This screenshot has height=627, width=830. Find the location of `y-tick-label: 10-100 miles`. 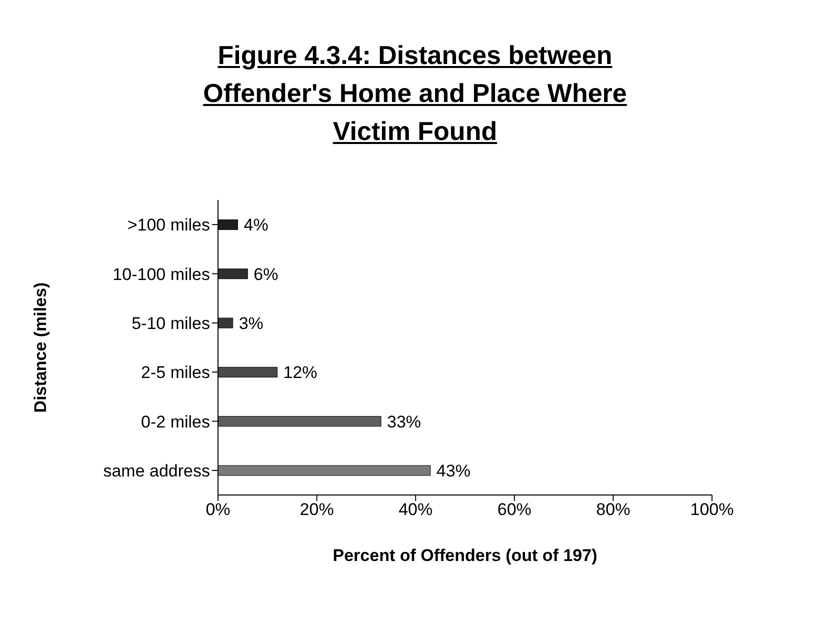

y-tick-label: 10-100 miles is located at coordinates (161, 274).